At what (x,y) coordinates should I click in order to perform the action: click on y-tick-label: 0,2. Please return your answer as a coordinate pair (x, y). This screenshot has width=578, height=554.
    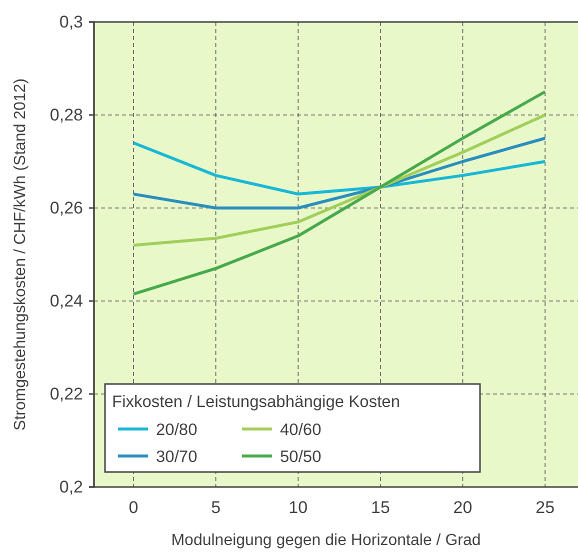
    Looking at the image, I should click on (71, 486).